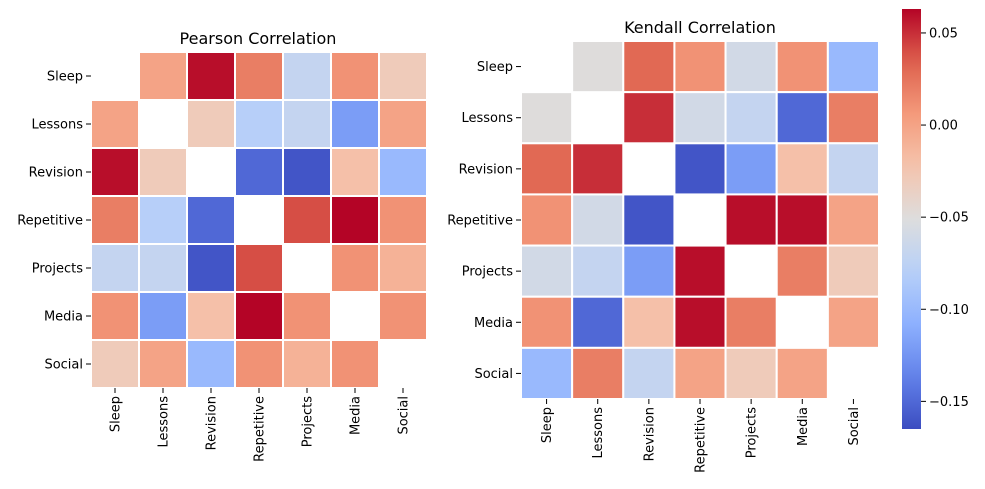 This screenshot has height=489, width=985. I want to click on colorbar-tick-label: −0.05, so click(949, 218).